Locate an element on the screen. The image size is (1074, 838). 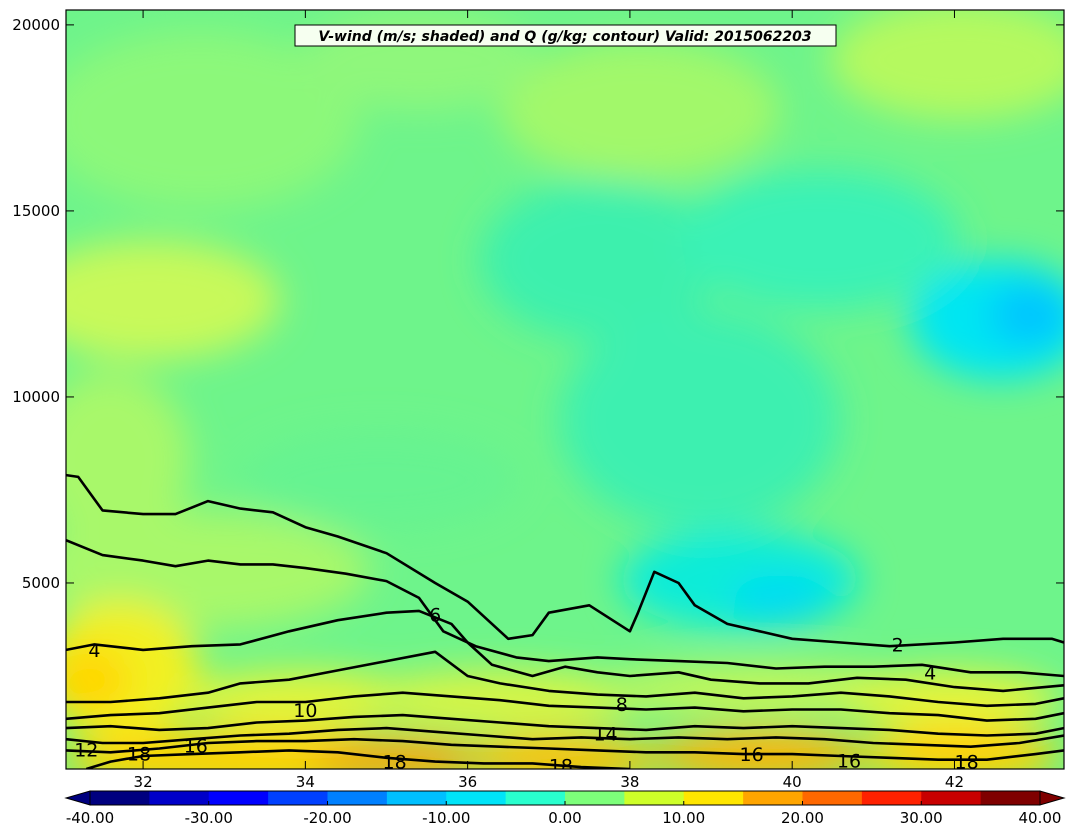
colorbar-tick-label: 30.00 is located at coordinates (921, 818).